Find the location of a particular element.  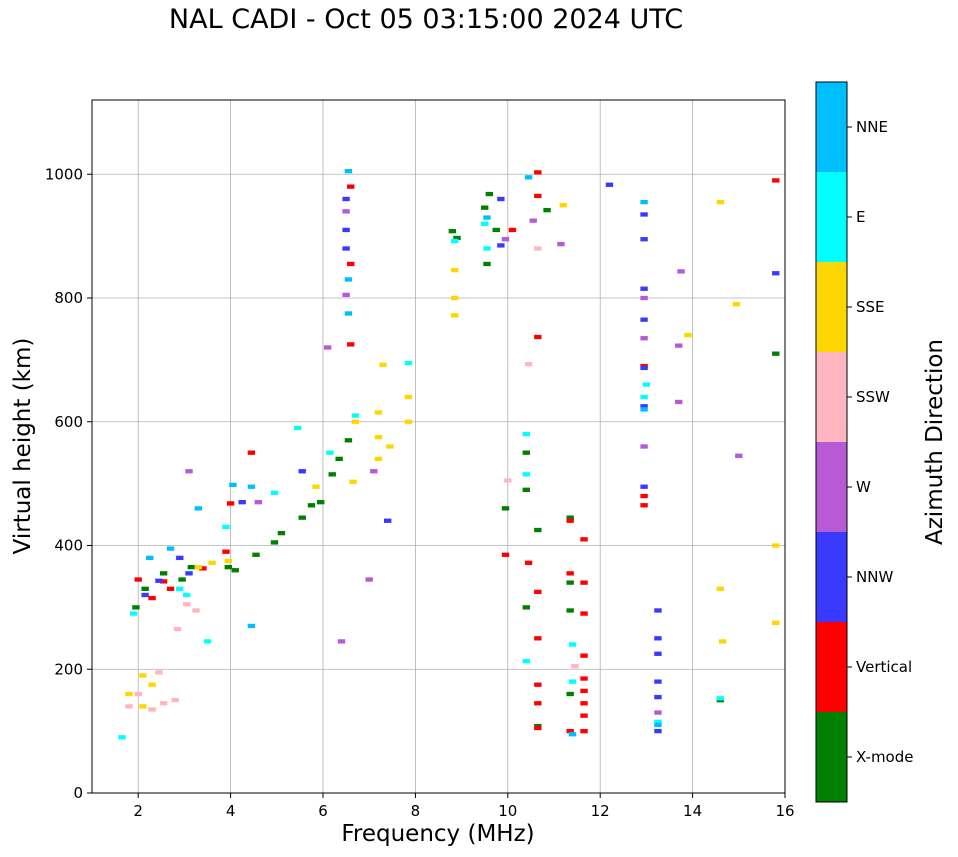

colorbar-label: Azimuth Direction is located at coordinates (935, 442).